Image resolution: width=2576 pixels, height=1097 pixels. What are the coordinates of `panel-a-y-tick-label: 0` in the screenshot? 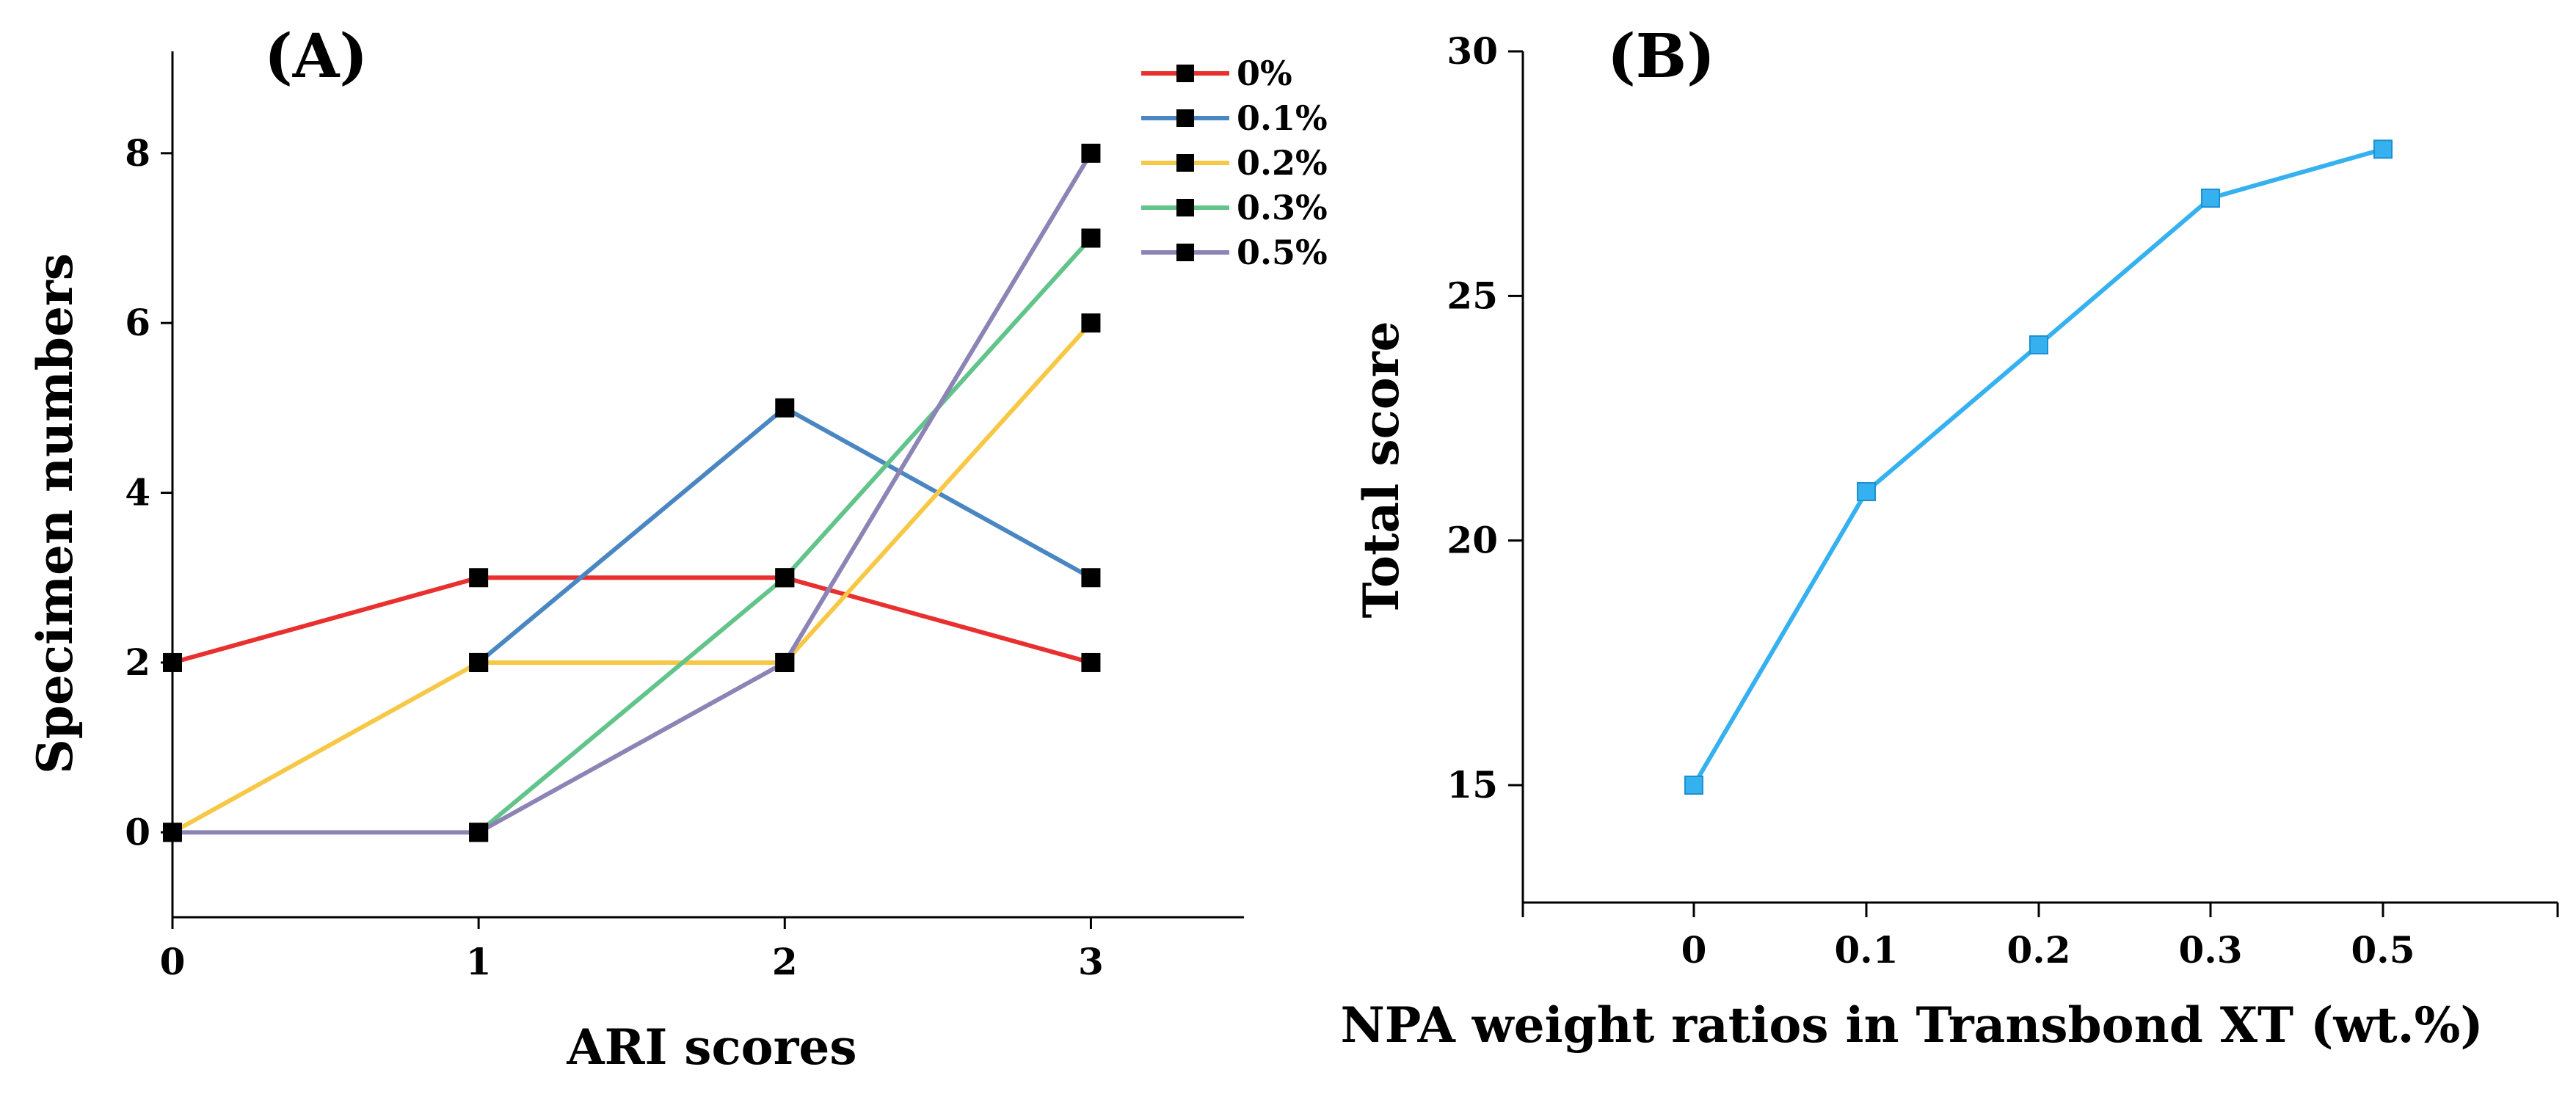 It's located at (137, 831).